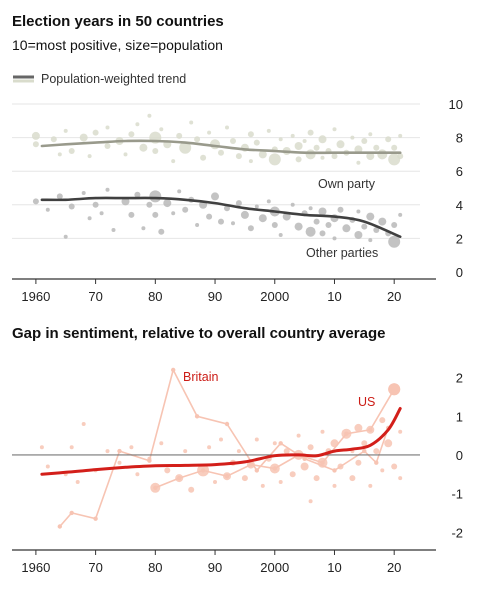 Image resolution: width=478 pixels, height=603 pixels. What do you see at coordinates (224, 281) in the screenshot?
I see `chart1-axis` at bounding box center [224, 281].